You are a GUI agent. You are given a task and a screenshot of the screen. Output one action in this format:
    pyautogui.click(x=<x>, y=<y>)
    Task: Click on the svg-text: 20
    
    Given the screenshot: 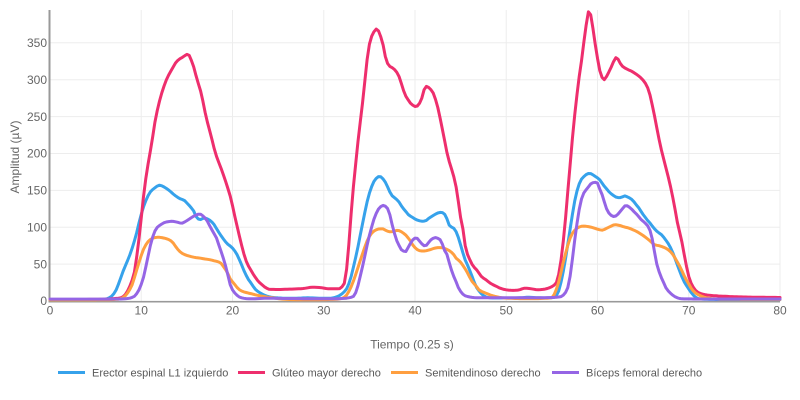 What is the action you would take?
    pyautogui.click(x=233, y=311)
    